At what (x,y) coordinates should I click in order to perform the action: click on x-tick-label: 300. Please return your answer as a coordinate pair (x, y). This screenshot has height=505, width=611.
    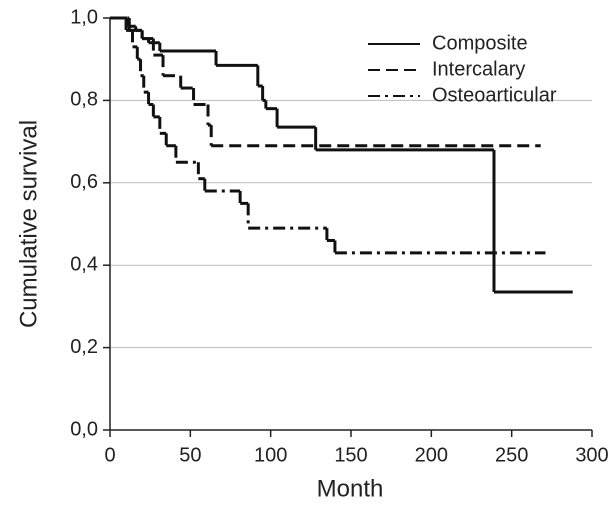
    Looking at the image, I should click on (591, 455).